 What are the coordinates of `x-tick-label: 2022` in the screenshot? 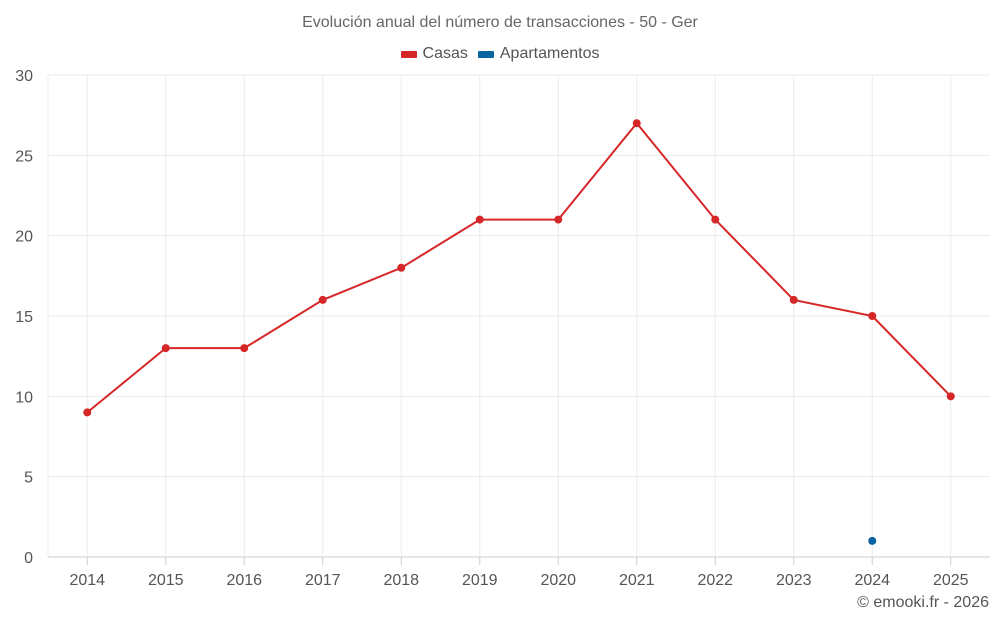 It's located at (715, 580).